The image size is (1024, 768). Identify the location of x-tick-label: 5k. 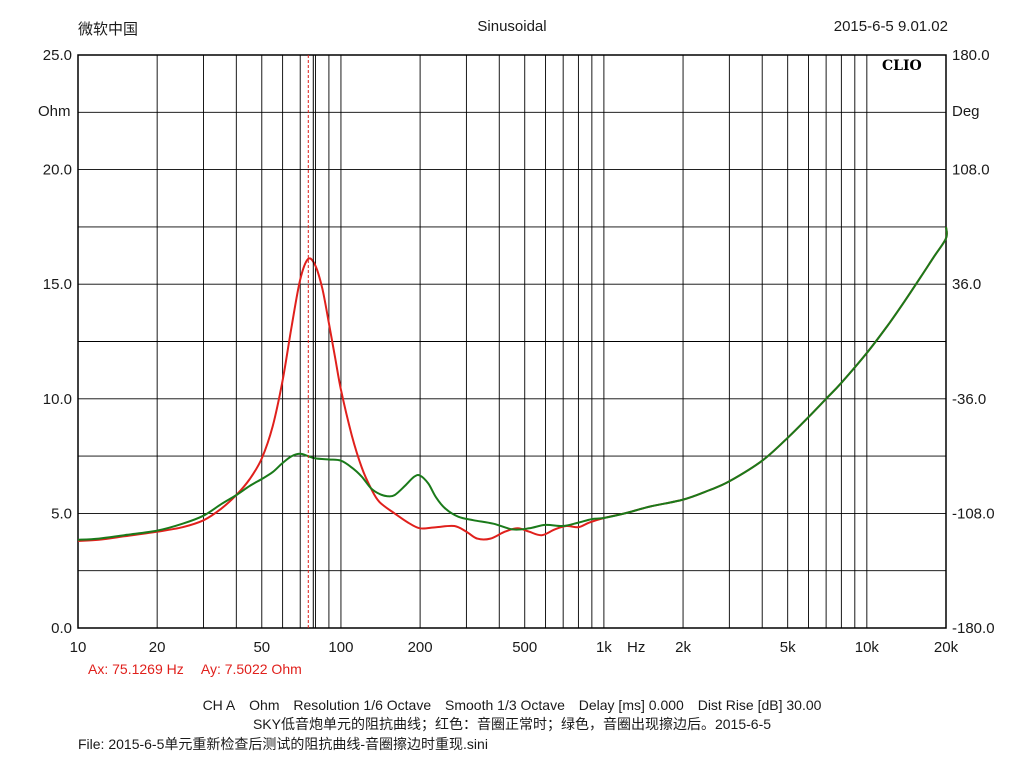
(788, 647).